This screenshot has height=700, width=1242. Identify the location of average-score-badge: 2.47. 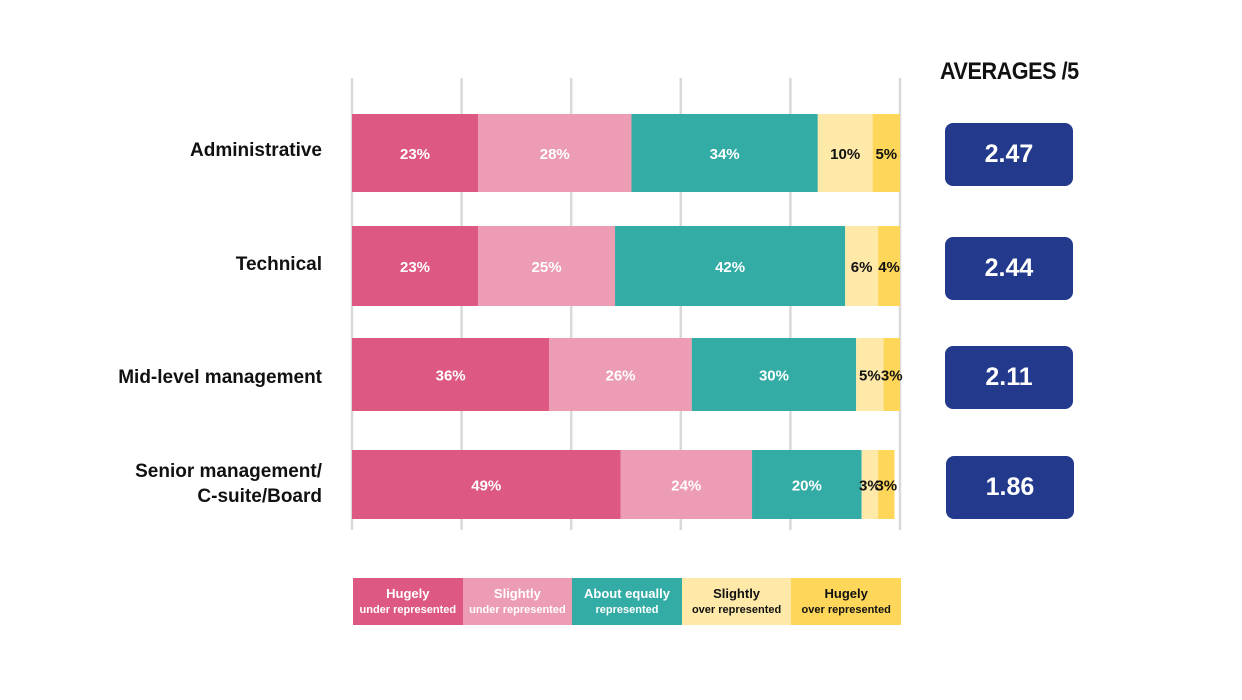
(1009, 154).